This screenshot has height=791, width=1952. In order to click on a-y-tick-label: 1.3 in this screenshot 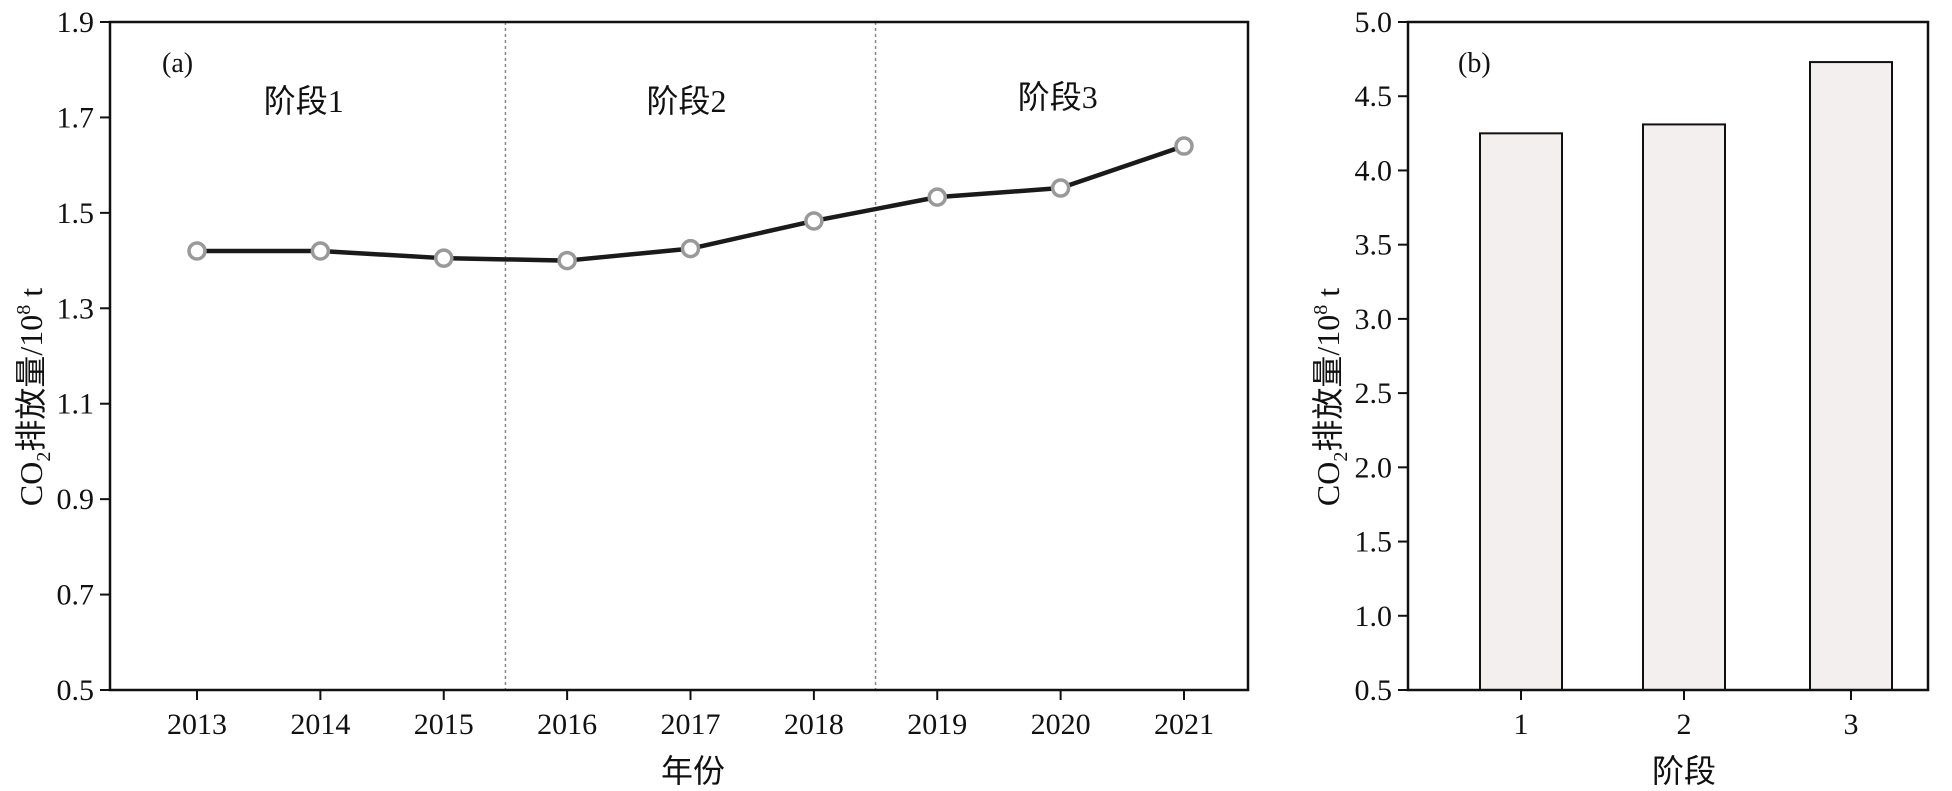, I will do `click(76, 308)`.